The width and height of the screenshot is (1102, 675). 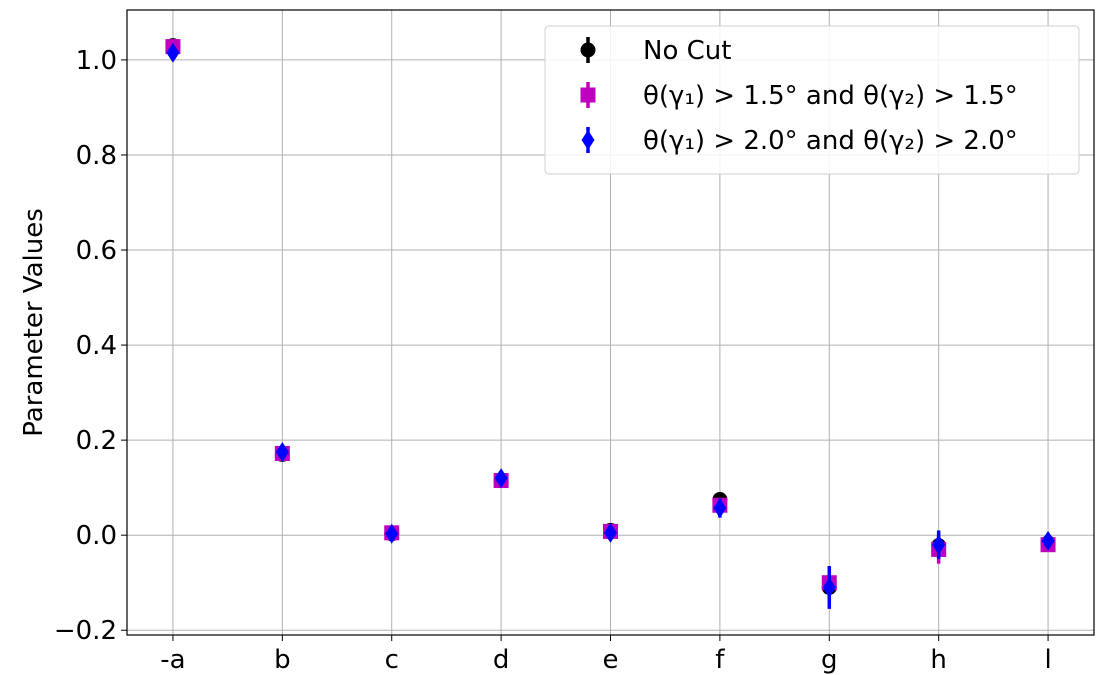 What do you see at coordinates (830, 141) in the screenshot?
I see `legend-label: θ(γ₁) > 2.0° and θ(γ₂) > 2.0°` at bounding box center [830, 141].